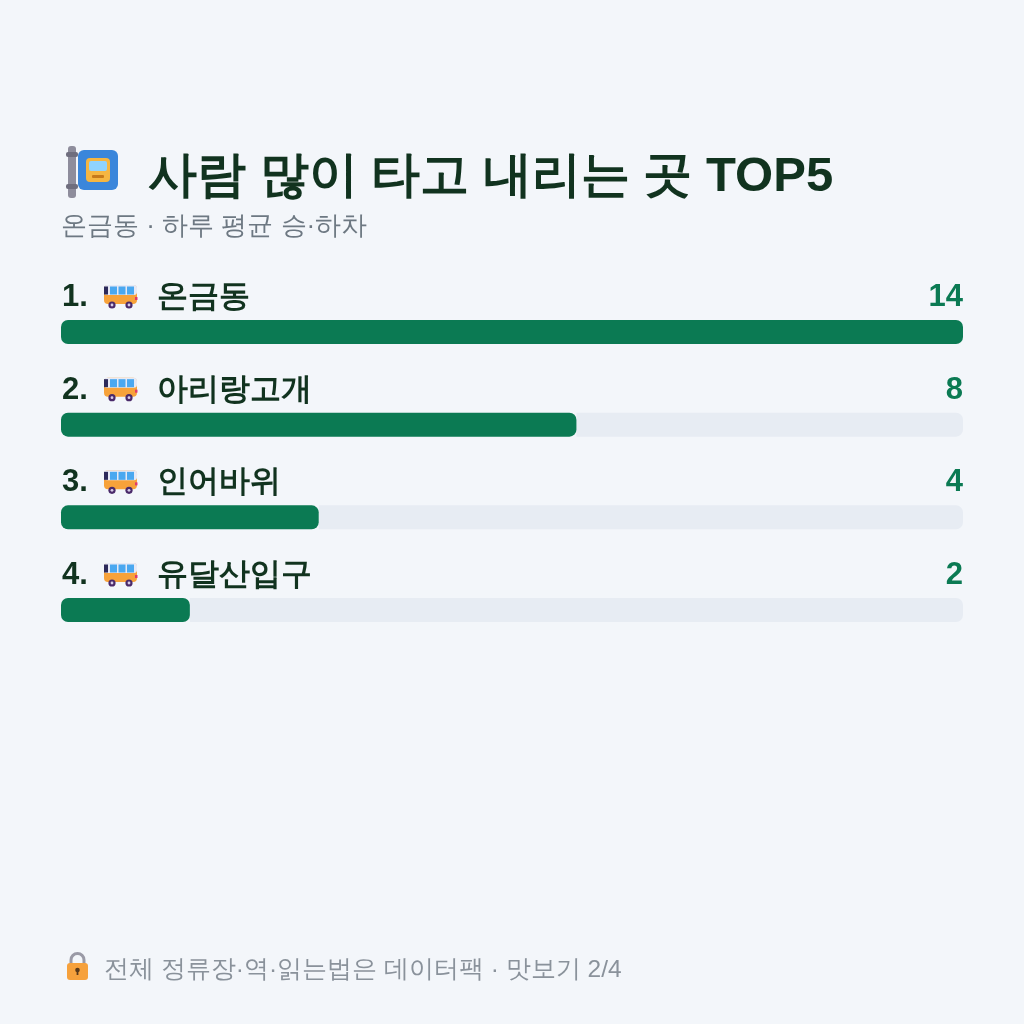  Describe the element at coordinates (75, 295) in the screenshot. I see `category-label: 1.` at that location.